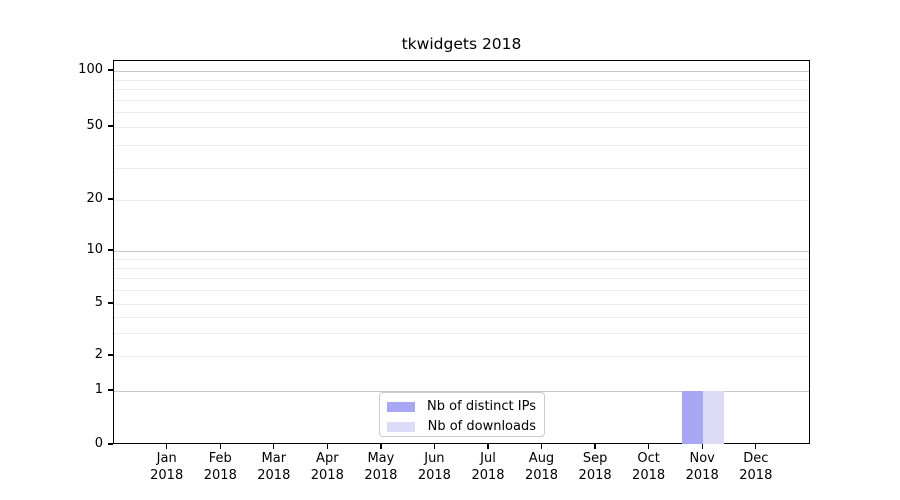 This screenshot has height=500, width=900. I want to click on x-axis-tick-label: Aug 2018, so click(542, 467).